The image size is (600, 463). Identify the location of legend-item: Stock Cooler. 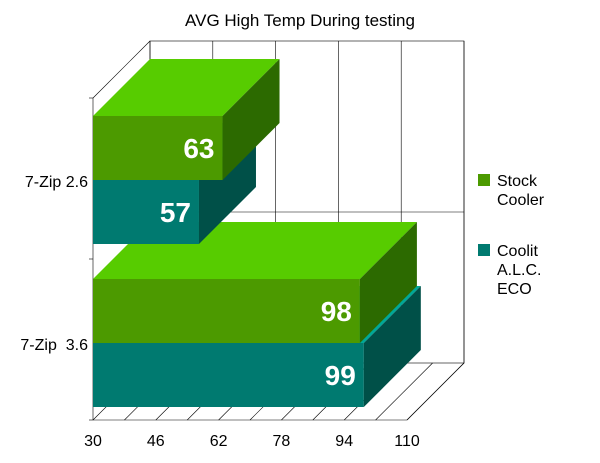
(511, 191).